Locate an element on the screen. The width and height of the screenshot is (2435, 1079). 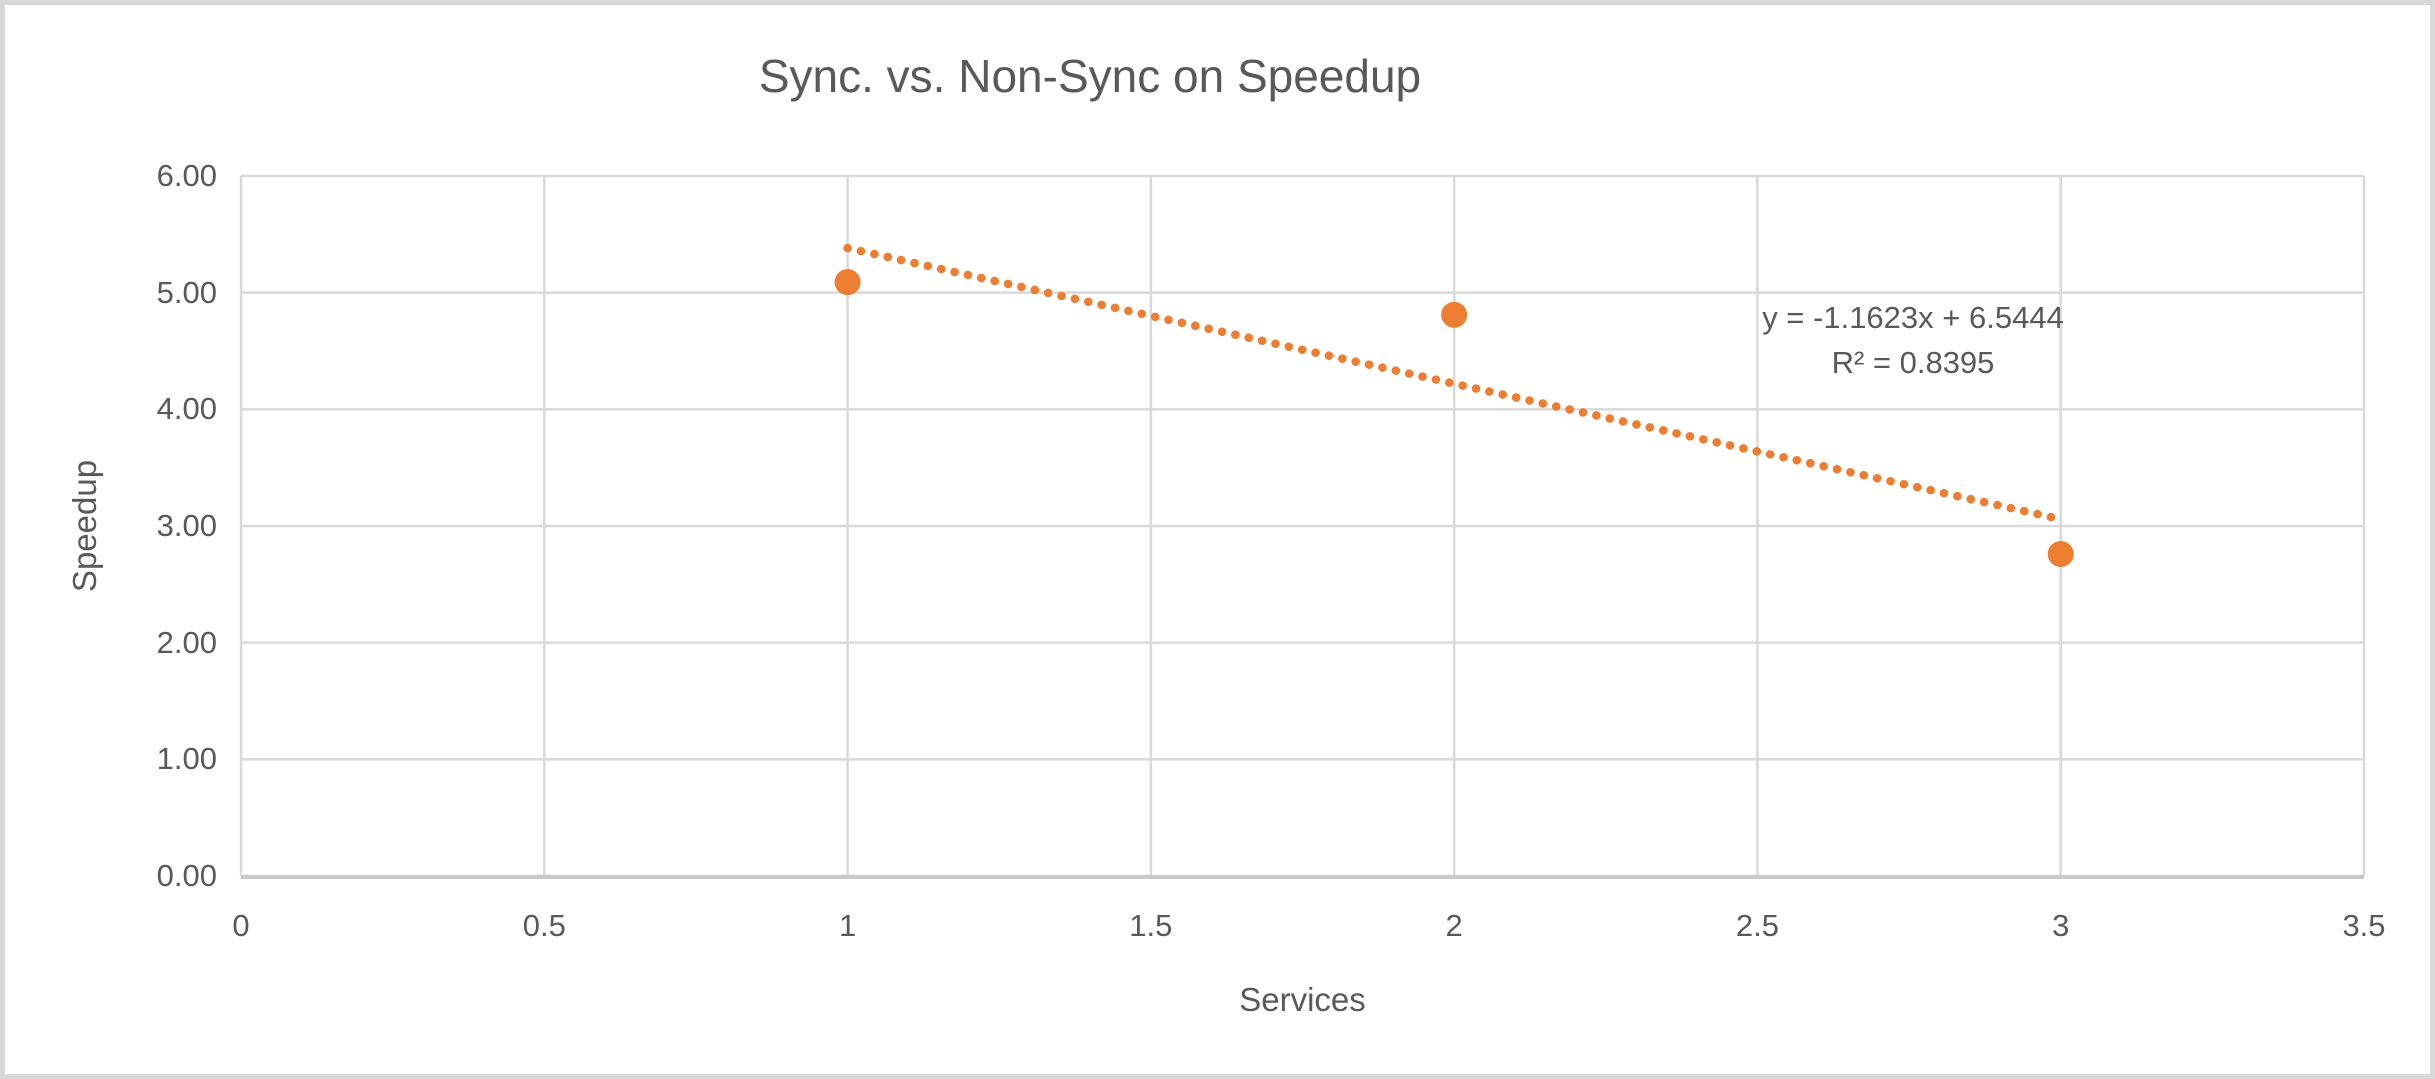
x-axis-title: Services is located at coordinates (1302, 999).